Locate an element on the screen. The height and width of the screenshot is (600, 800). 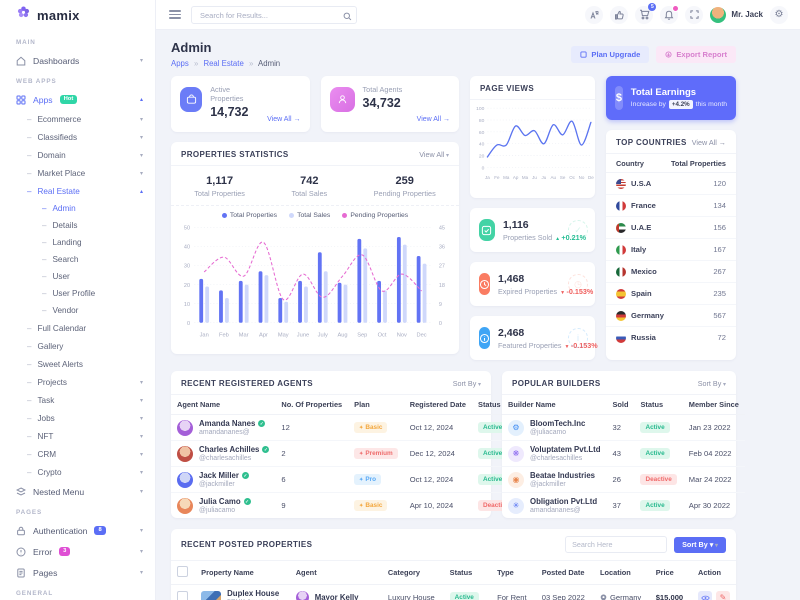
clock-watermark-icon: ◷ is located at coordinates (578, 284).